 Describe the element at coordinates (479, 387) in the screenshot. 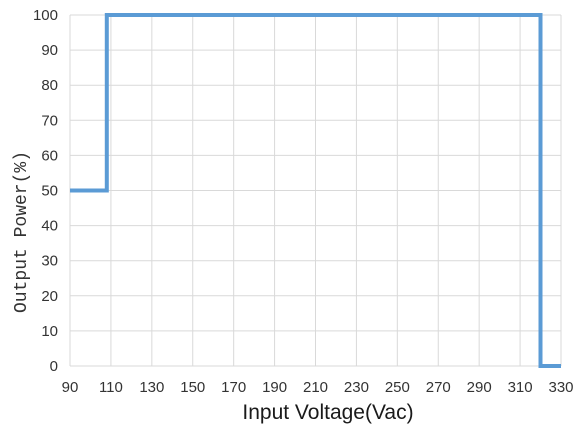

I see `x-tick-label: 290` at that location.